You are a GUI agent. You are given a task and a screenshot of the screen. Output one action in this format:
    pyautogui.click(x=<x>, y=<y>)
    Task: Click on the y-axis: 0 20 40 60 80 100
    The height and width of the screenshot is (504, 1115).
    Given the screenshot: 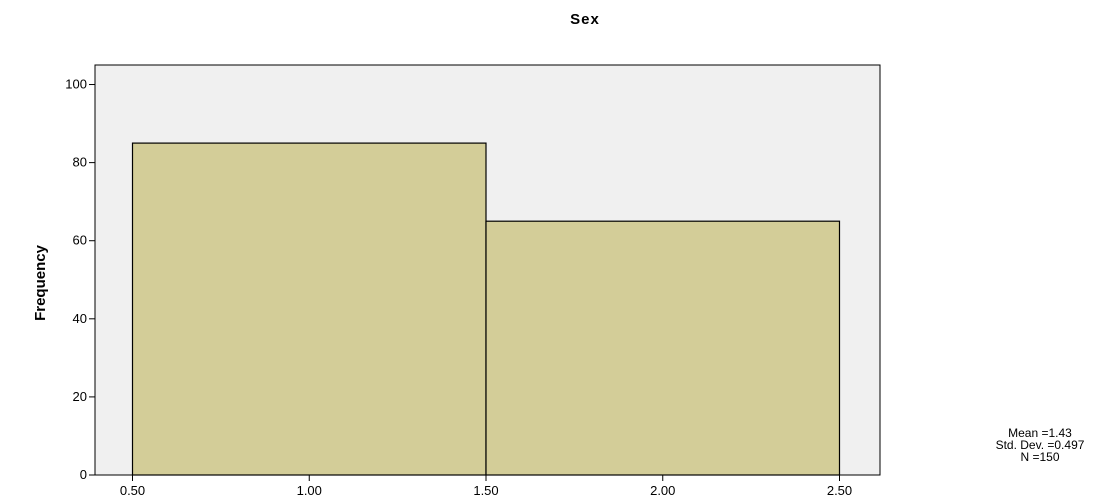 What is the action you would take?
    pyautogui.click(x=80, y=279)
    